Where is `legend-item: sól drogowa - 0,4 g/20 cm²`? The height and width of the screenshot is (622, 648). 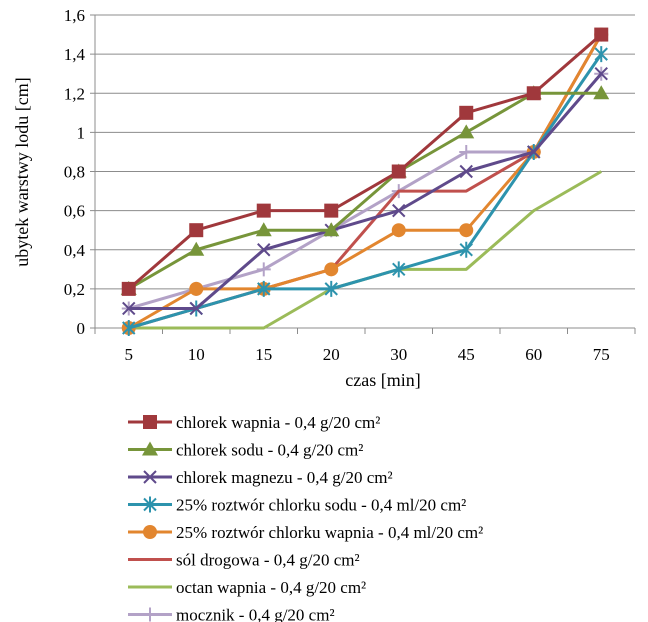 legend-item: sól drogowa - 0,4 g/20 cm² is located at coordinates (244, 560).